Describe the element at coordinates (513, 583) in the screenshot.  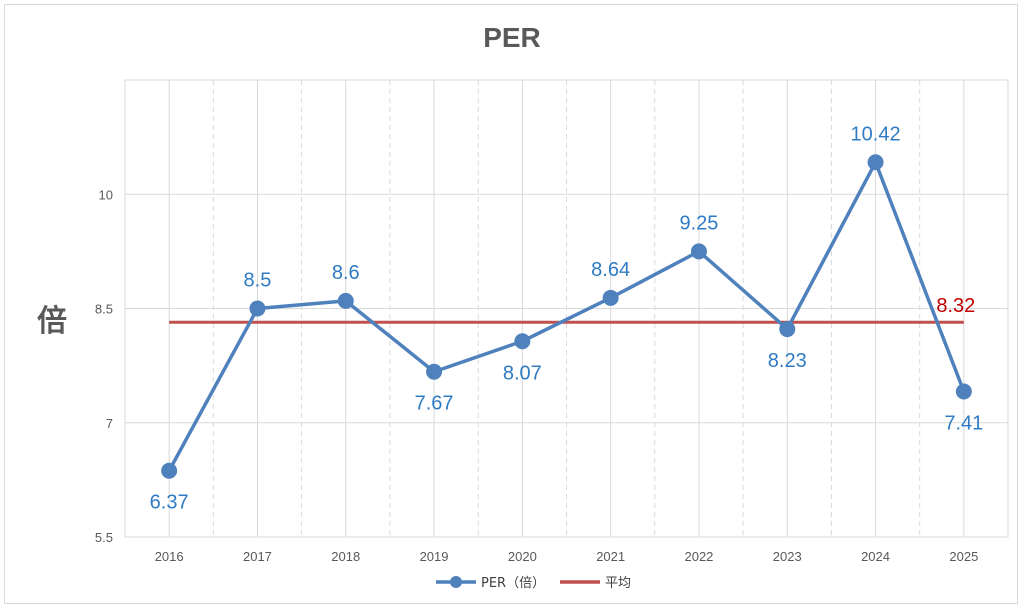
I see `legend-per-label: PER（倍）` at that location.